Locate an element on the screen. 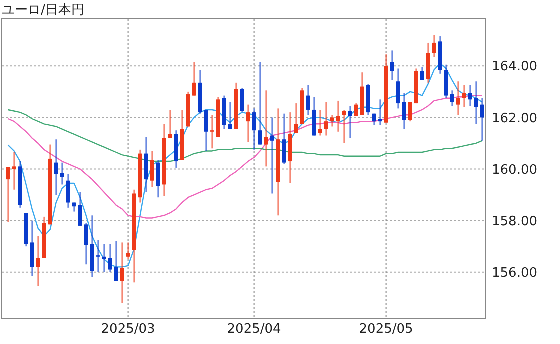  y-tick-label: 158.00 is located at coordinates (515, 222).